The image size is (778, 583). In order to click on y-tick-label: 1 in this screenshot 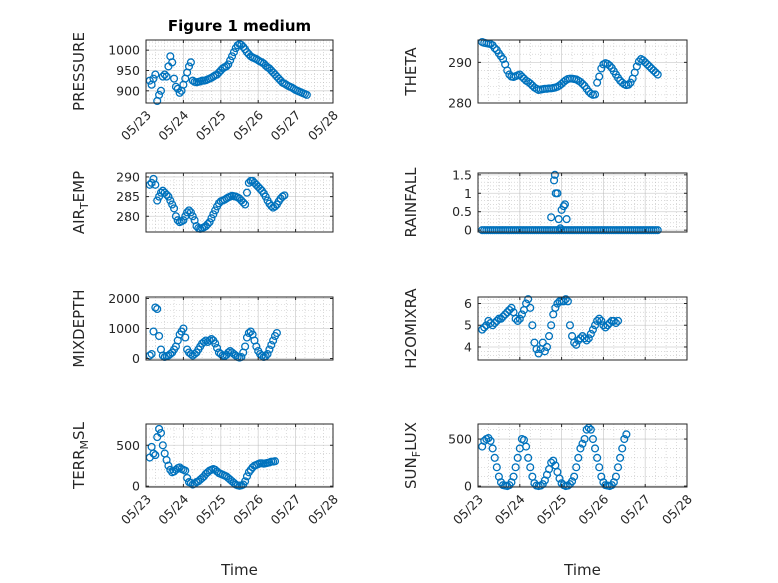, I will do `click(468, 193)`.